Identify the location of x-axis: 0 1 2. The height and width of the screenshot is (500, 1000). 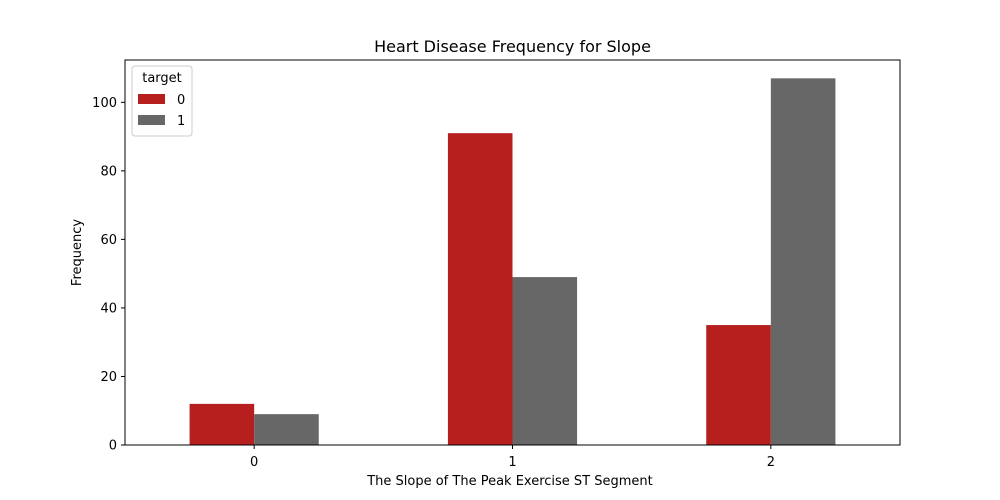
(512, 457).